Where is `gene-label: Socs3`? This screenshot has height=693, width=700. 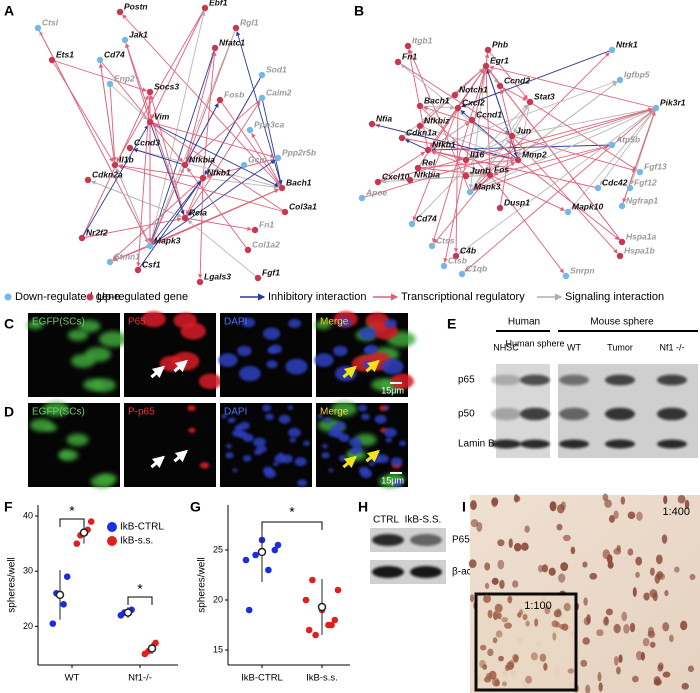
gene-label: Socs3 is located at coordinates (166, 86).